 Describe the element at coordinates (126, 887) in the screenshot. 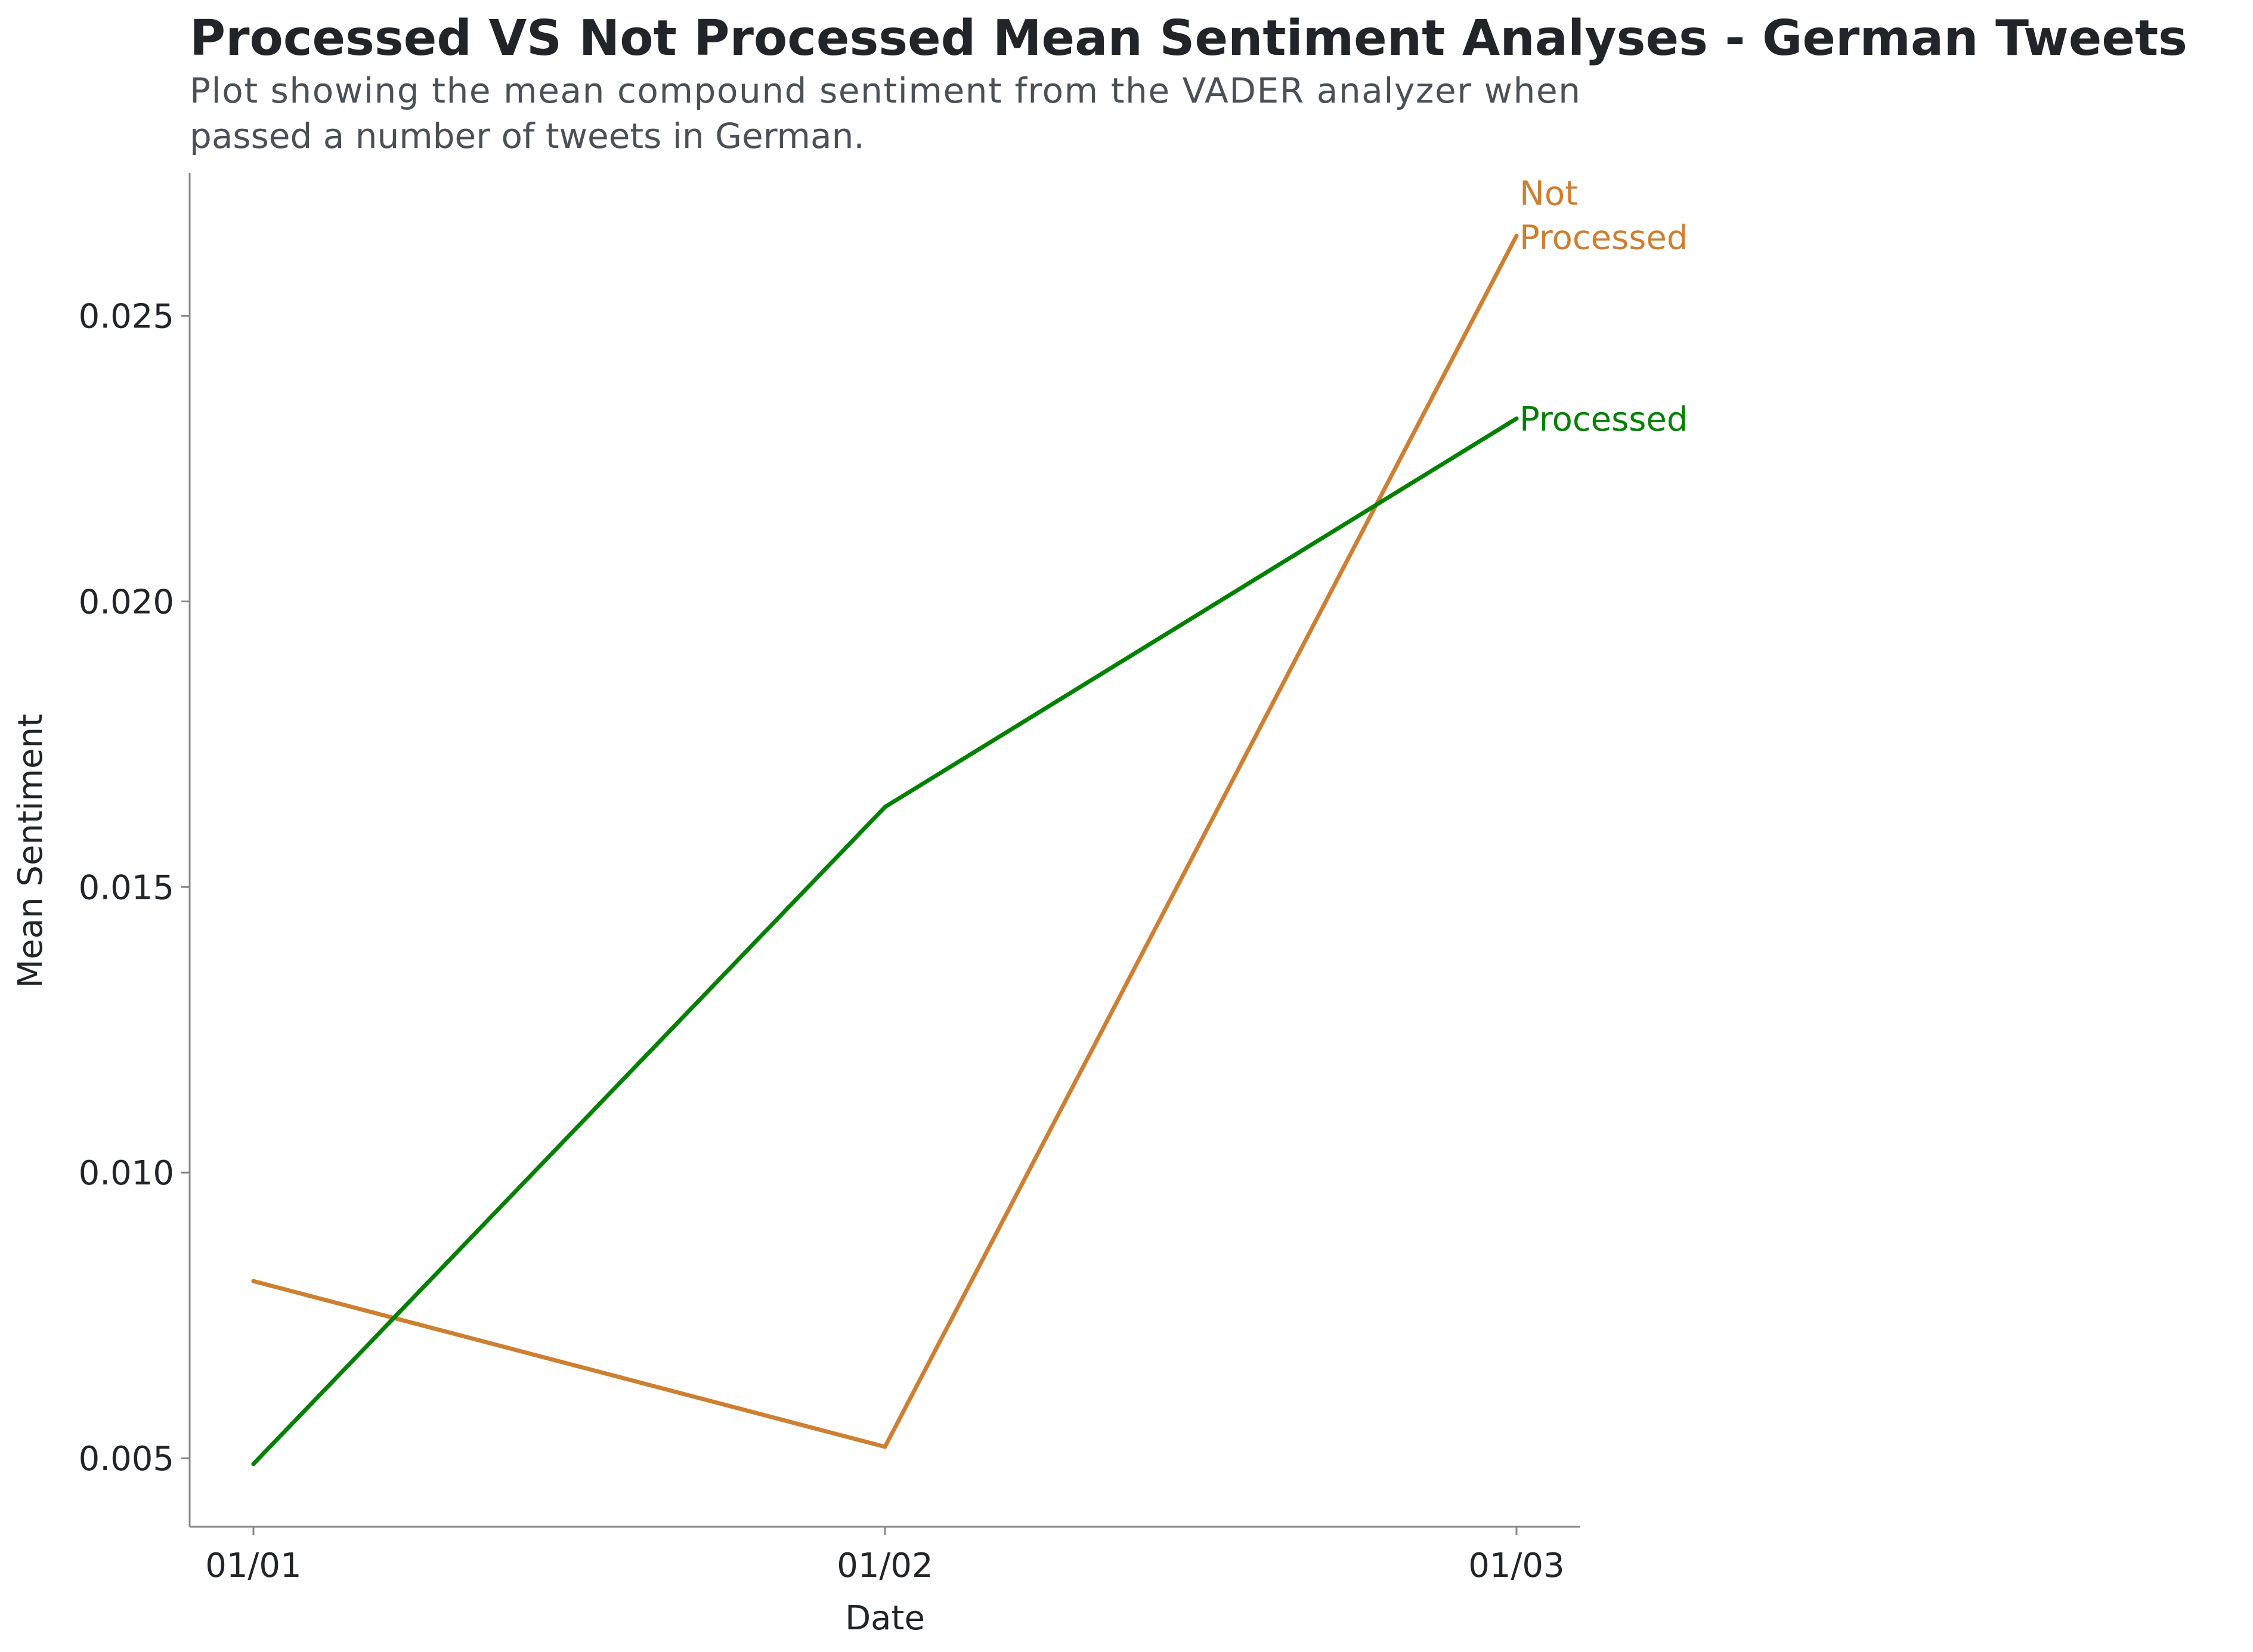

I see `y-tick-label-0-015: 0.015` at that location.